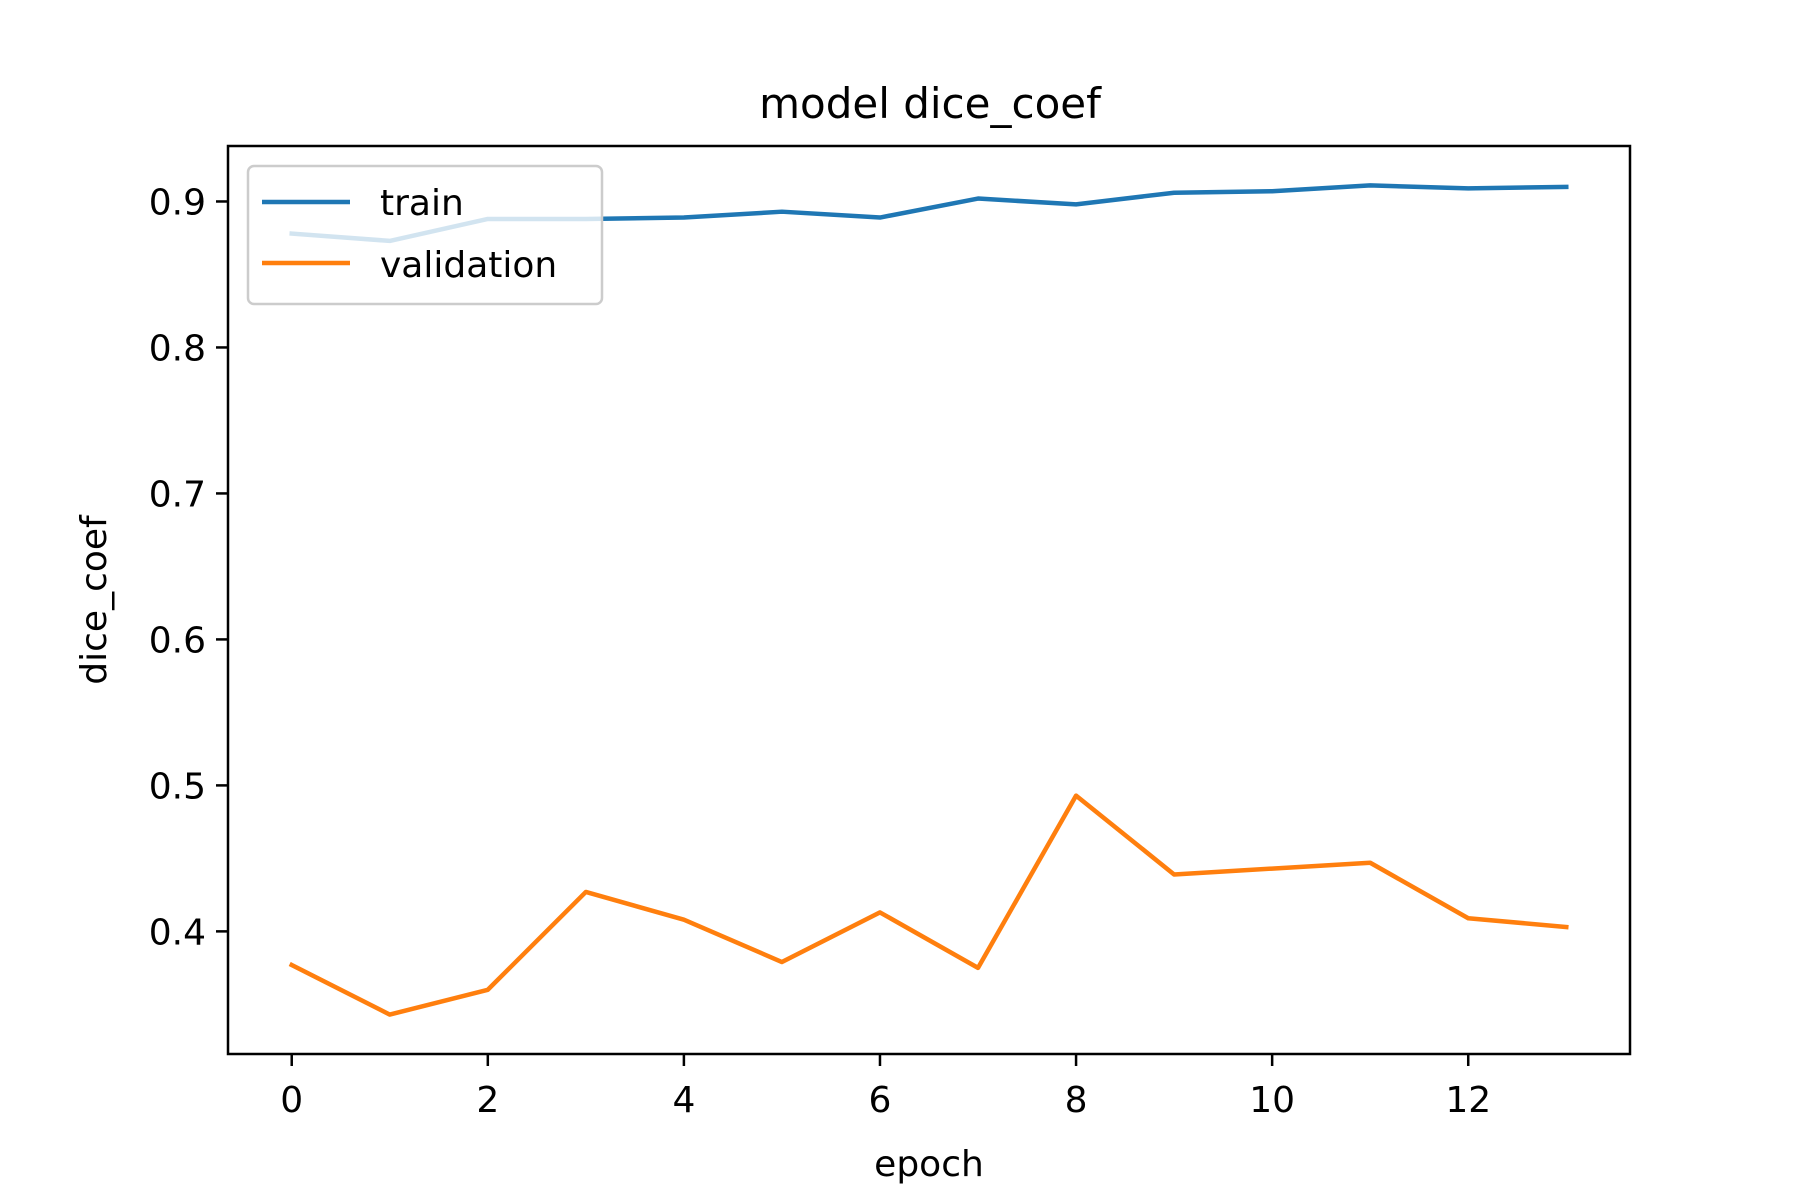 The image size is (1800, 1200). Describe the element at coordinates (177, 348) in the screenshot. I see `y-tick-label: 0.8` at that location.